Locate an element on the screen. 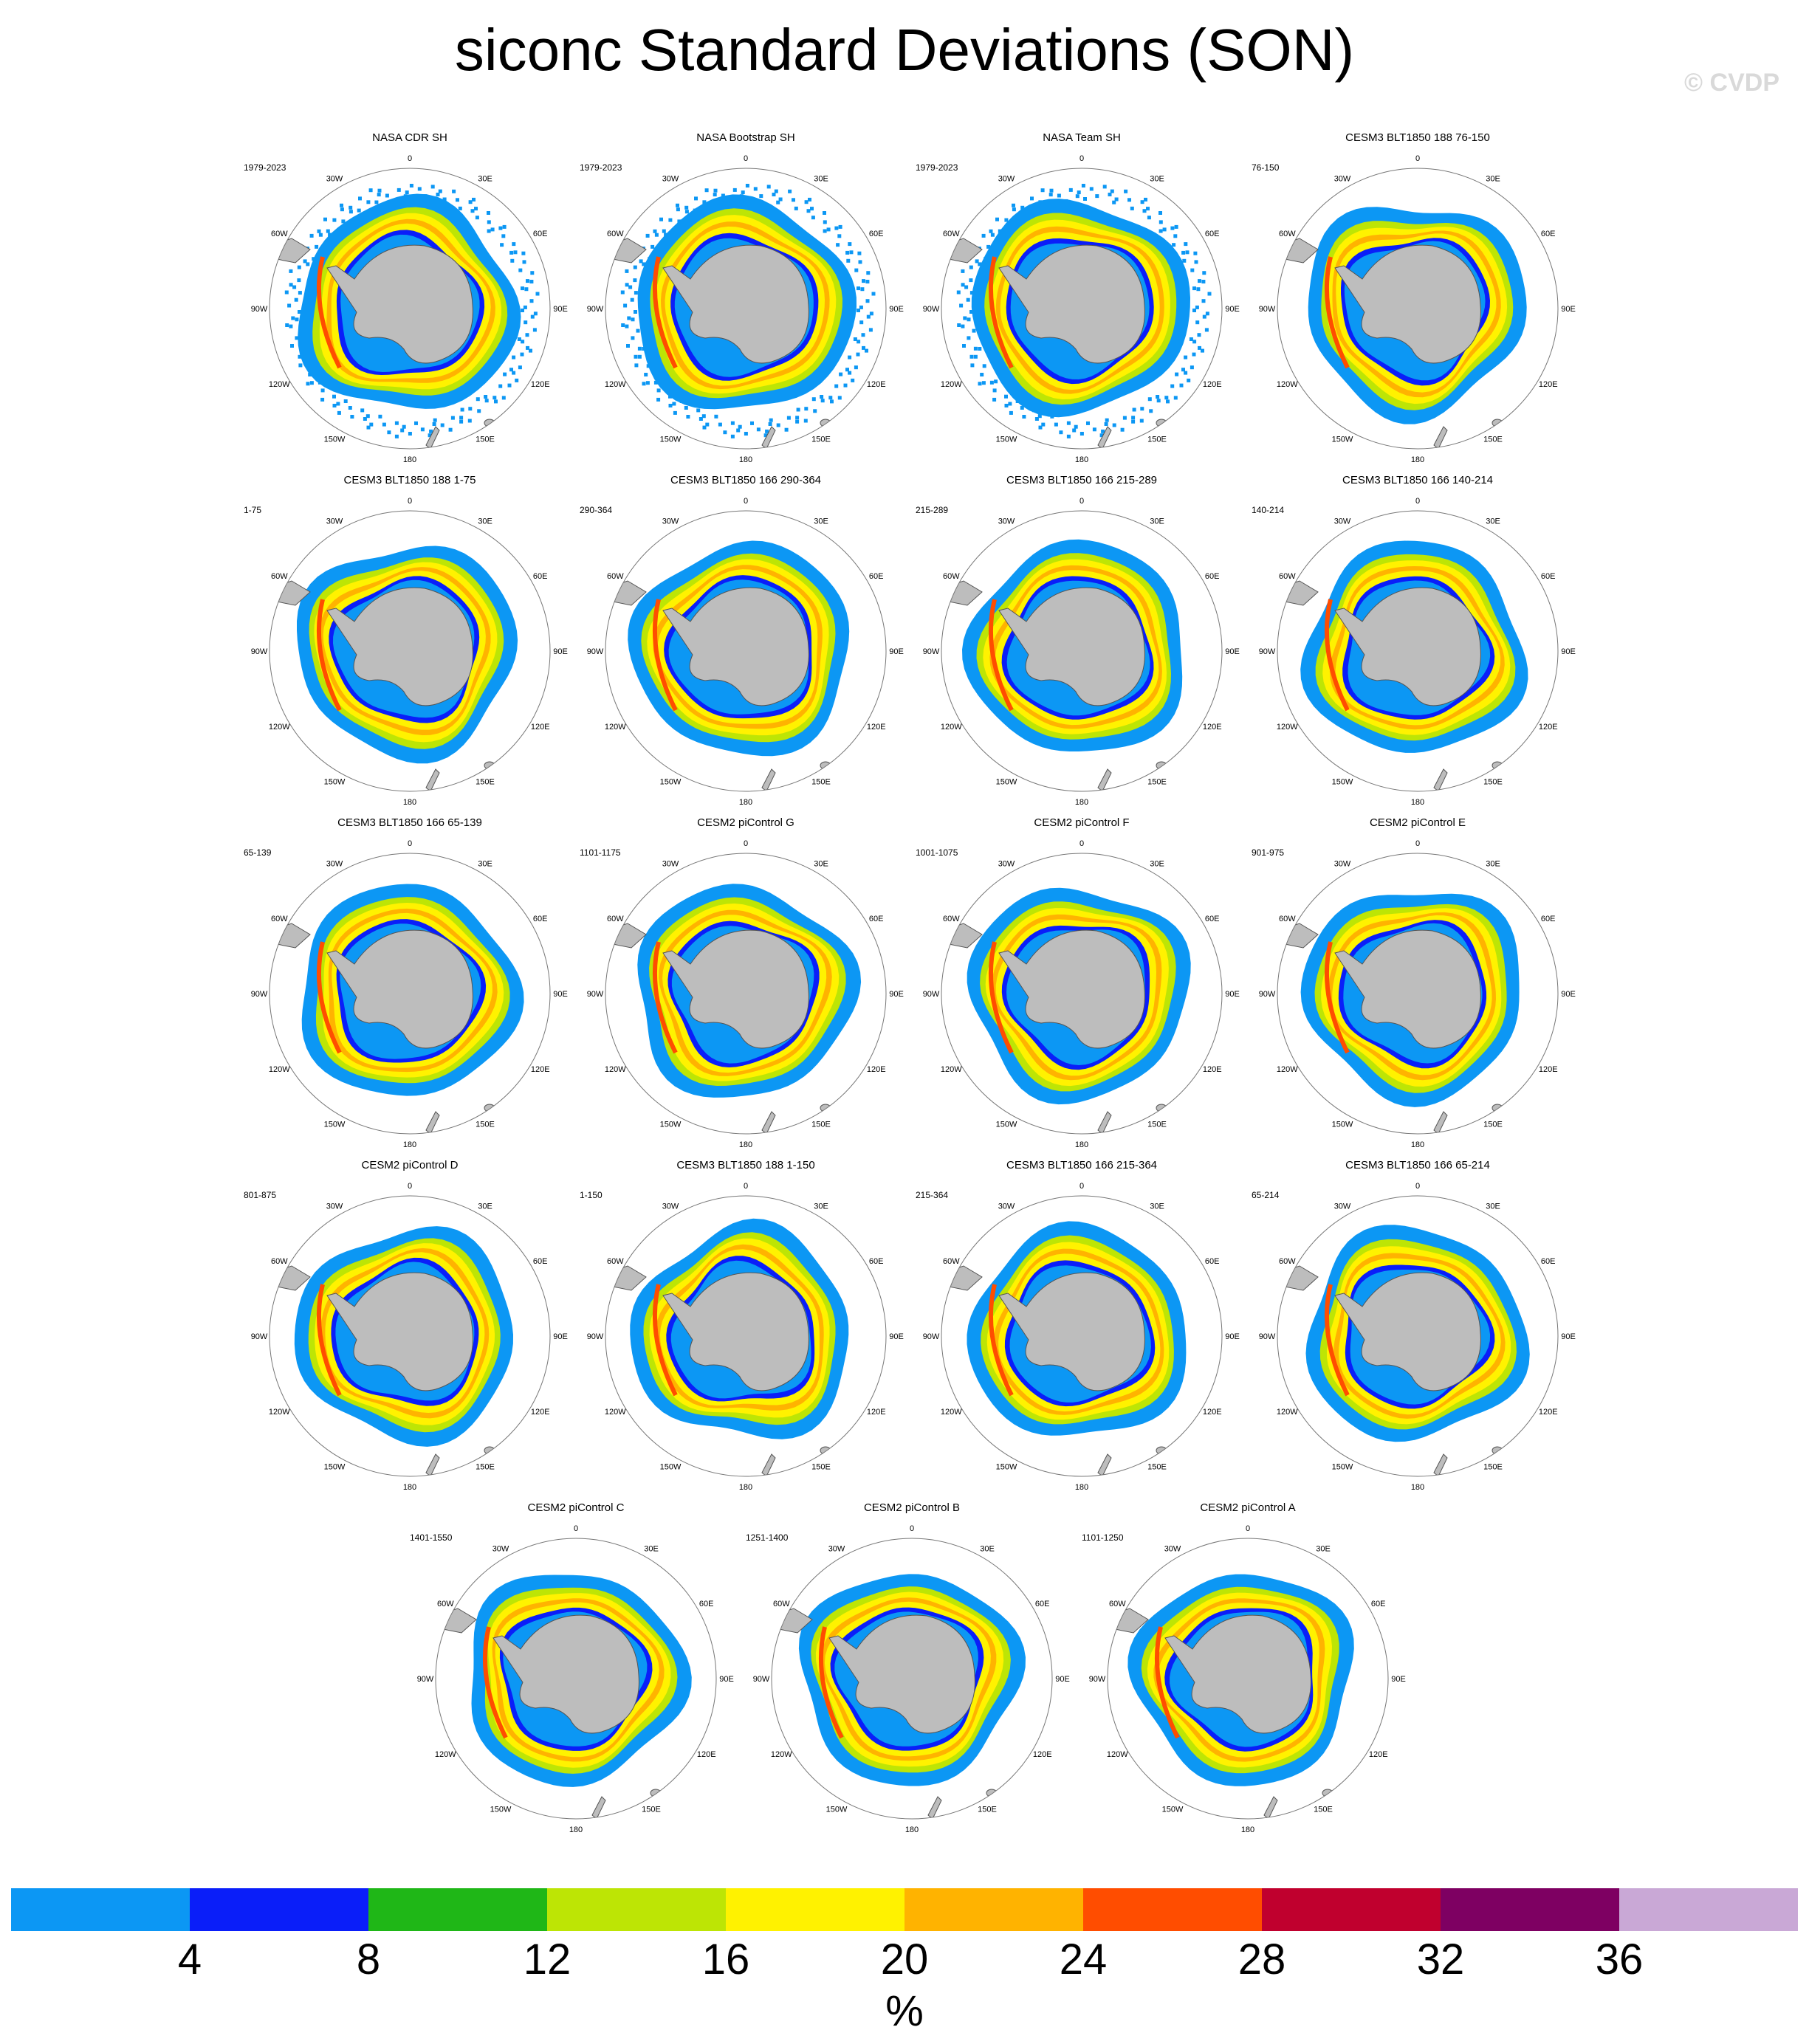  longitude-tick-label: 0 is located at coordinates (576, 1528).